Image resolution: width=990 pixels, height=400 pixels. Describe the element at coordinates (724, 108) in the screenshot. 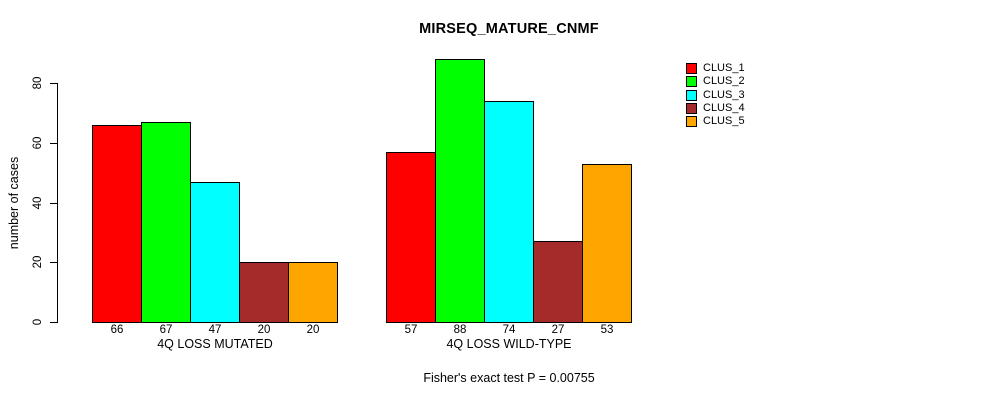

I see `legend-label: CLUS_4` at that location.